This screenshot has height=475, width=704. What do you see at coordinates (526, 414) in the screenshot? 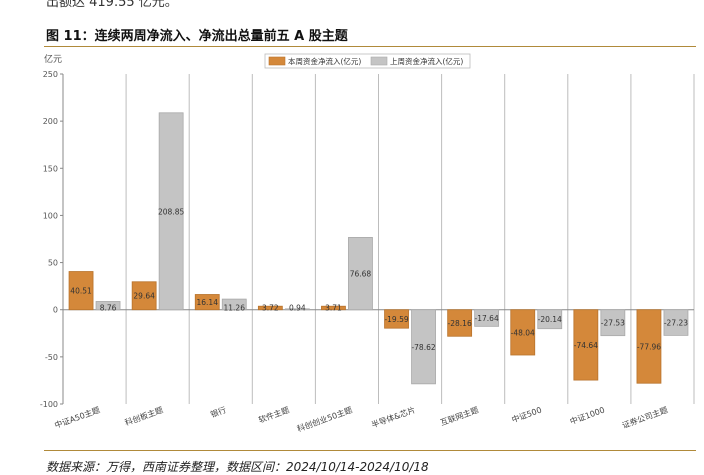
I see `x-tick-label: 中证500` at bounding box center [526, 414].